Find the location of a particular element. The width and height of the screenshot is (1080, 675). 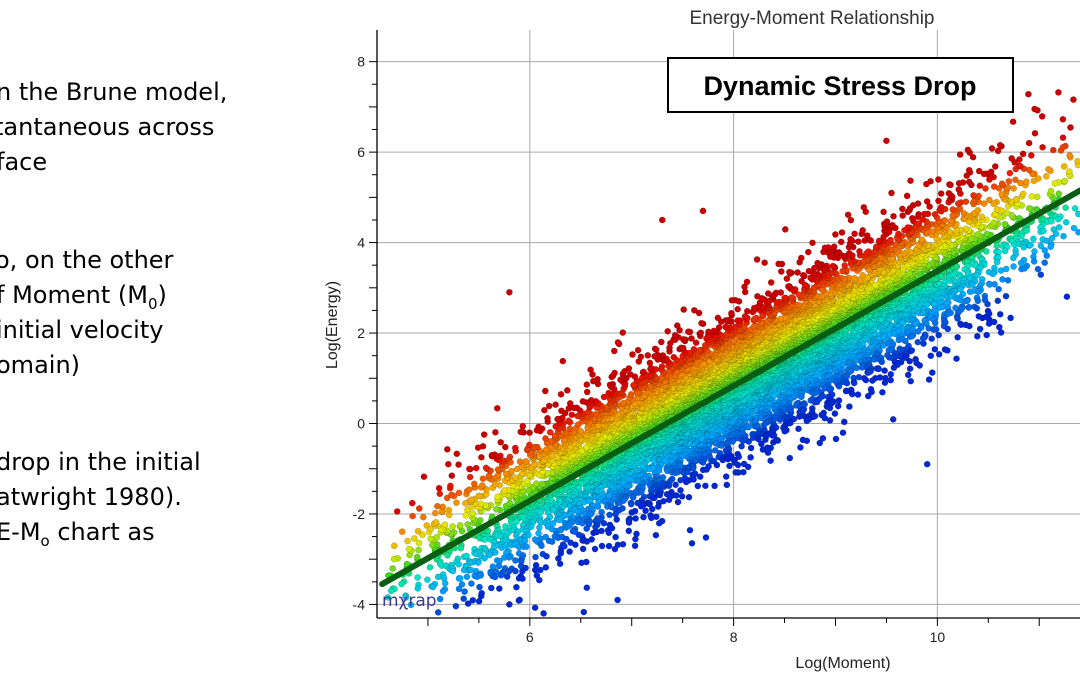

slide-text-segment: atwright 1980). is located at coordinates (91, 497).